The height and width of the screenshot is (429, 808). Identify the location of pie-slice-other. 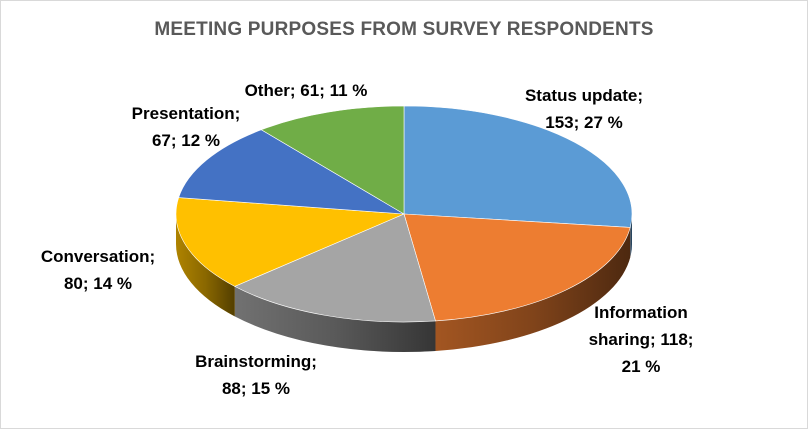
(332, 160).